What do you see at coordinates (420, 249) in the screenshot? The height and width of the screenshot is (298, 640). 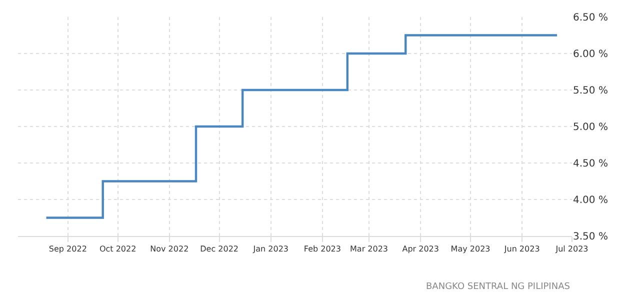 I see `x-tick-label: Apr 2023` at bounding box center [420, 249].